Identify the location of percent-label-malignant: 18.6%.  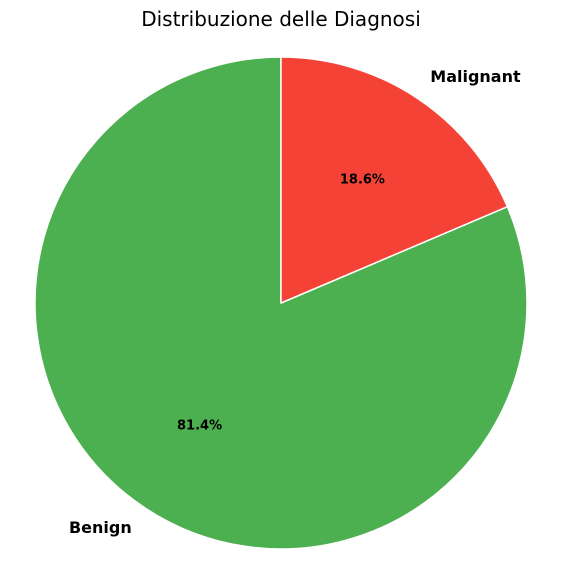
(362, 179).